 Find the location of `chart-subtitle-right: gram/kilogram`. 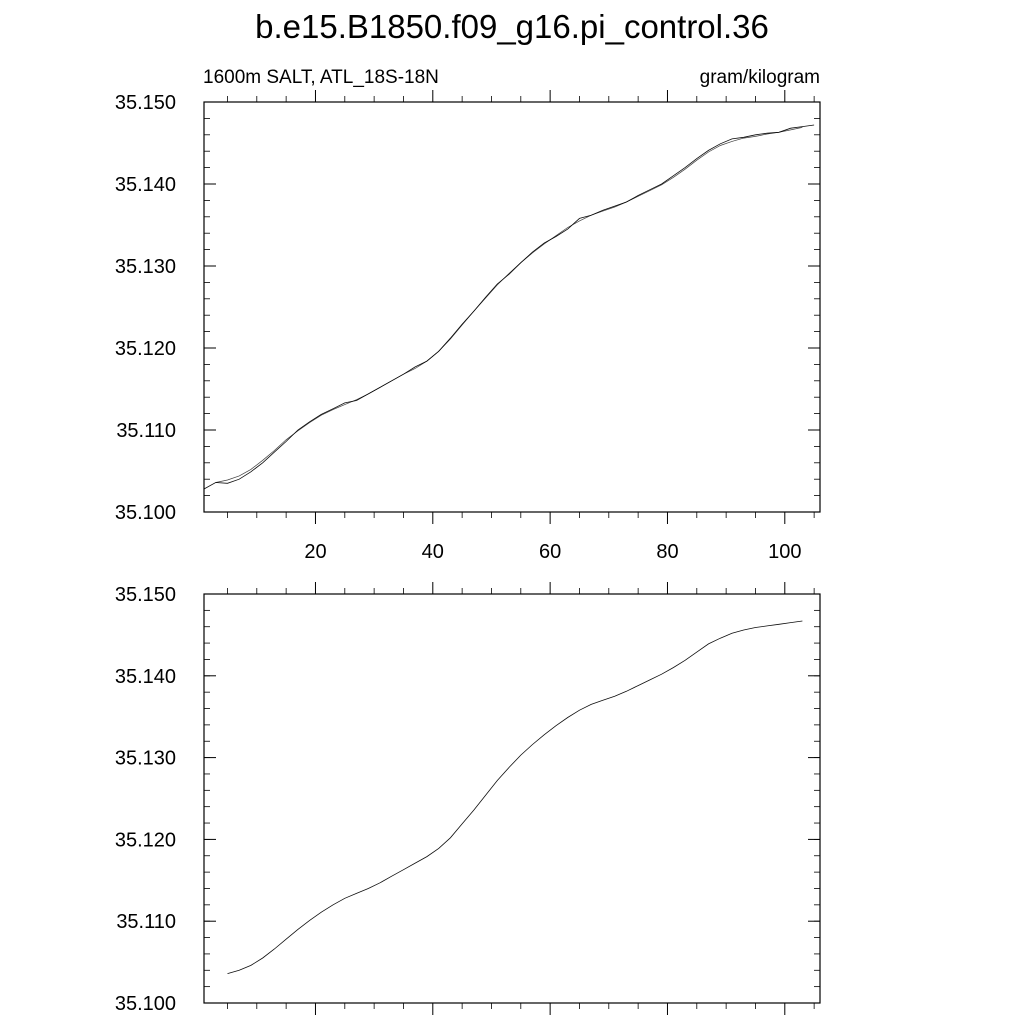

chart-subtitle-right: gram/kilogram is located at coordinates (760, 77).